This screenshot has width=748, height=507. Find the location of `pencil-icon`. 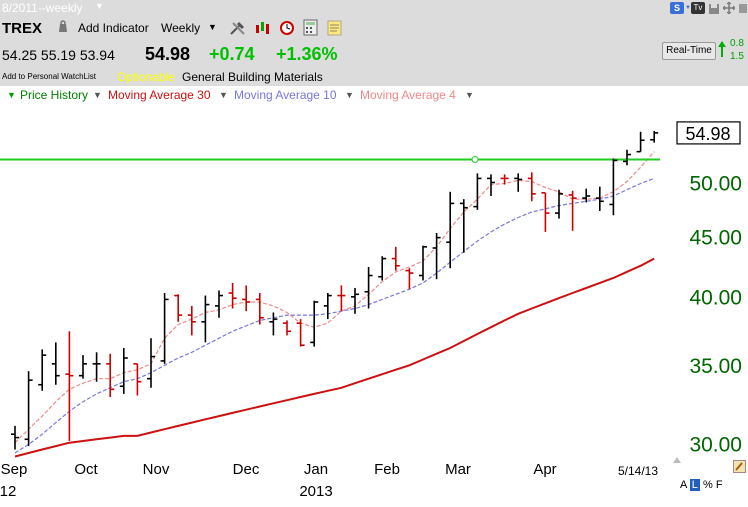

pencil-icon is located at coordinates (739, 466).